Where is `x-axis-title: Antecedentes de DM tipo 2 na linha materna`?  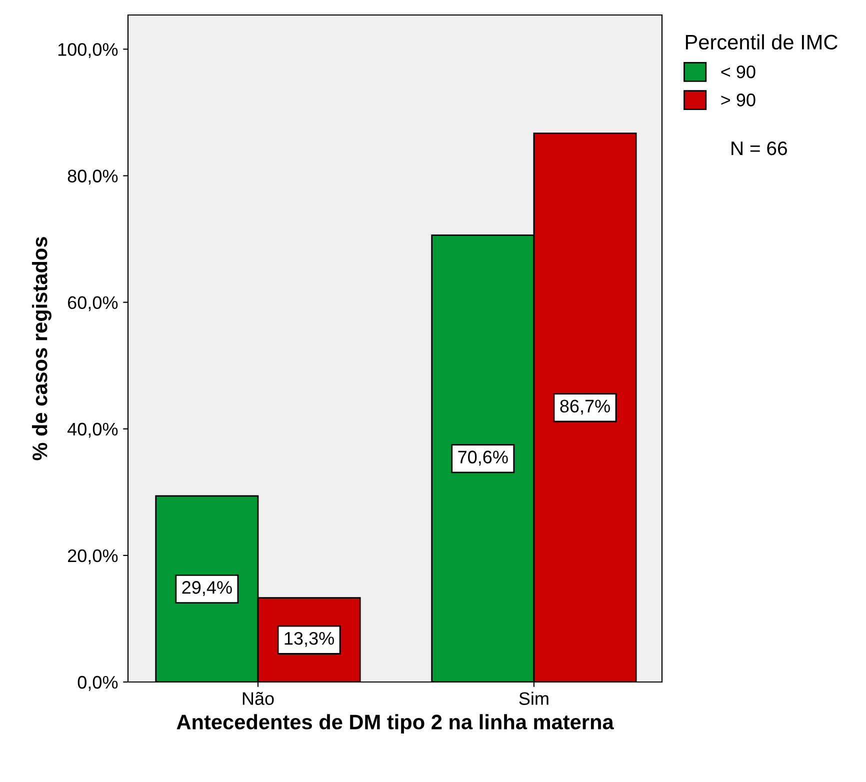
x-axis-title: Antecedentes de DM tipo 2 na linha materna is located at coordinates (395, 724).